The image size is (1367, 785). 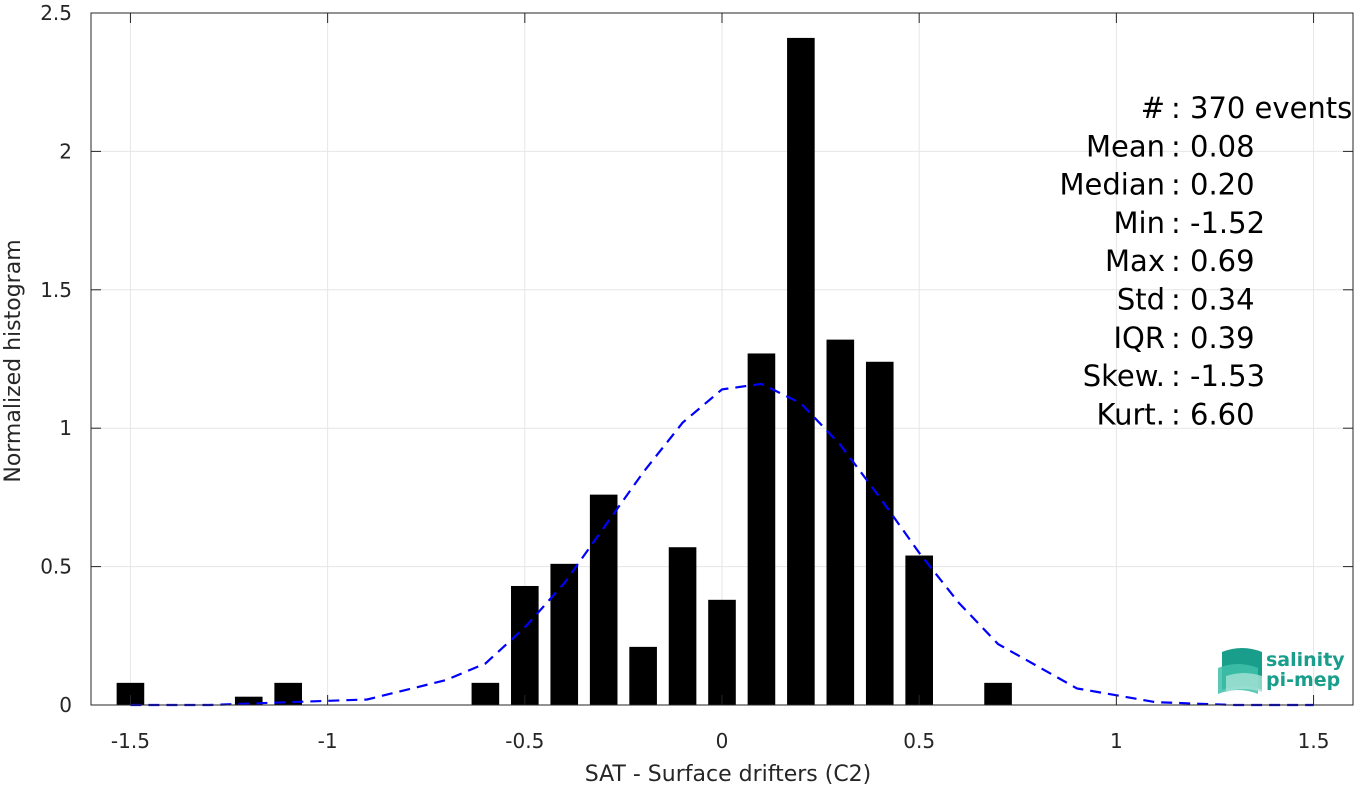 I want to click on x-tick-label-1: -1, so click(x=328, y=741).